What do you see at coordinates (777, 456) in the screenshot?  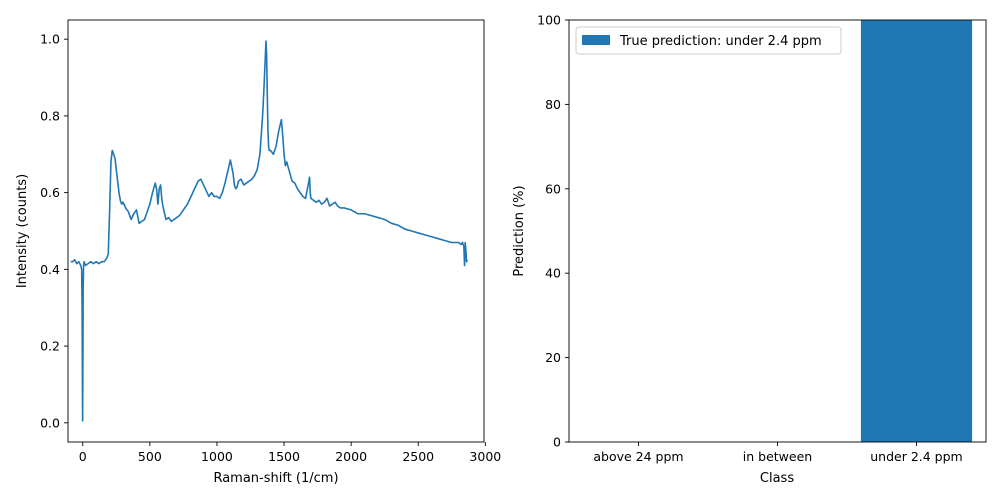 I see `prediction-category-label: in between` at bounding box center [777, 456].